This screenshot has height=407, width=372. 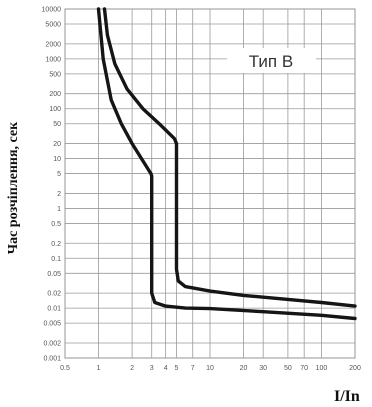 What do you see at coordinates (53, 25) in the screenshot?
I see `y-tick-label: 5000` at bounding box center [53, 25].